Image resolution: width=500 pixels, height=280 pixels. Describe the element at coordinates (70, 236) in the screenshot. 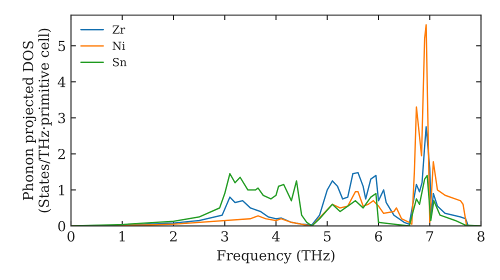

I see `x-tick-label: 0` at that location.